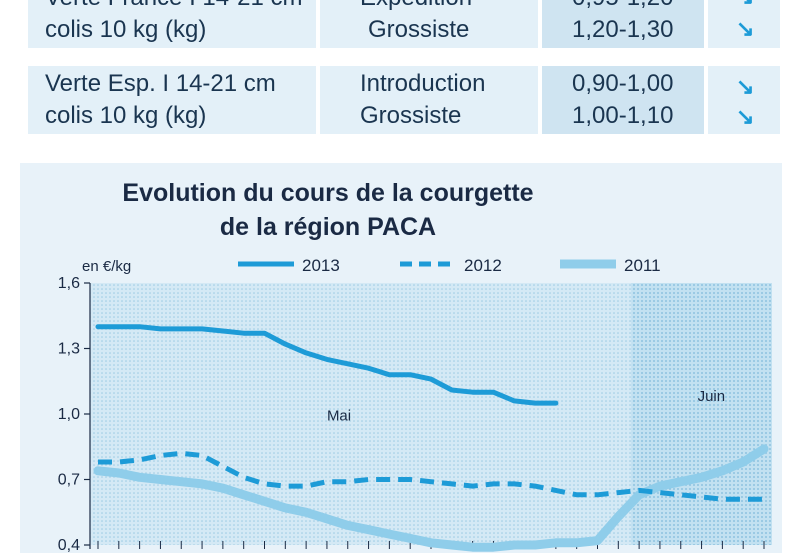 The image size is (800, 558). I want to click on series-line-2013, so click(327, 365).